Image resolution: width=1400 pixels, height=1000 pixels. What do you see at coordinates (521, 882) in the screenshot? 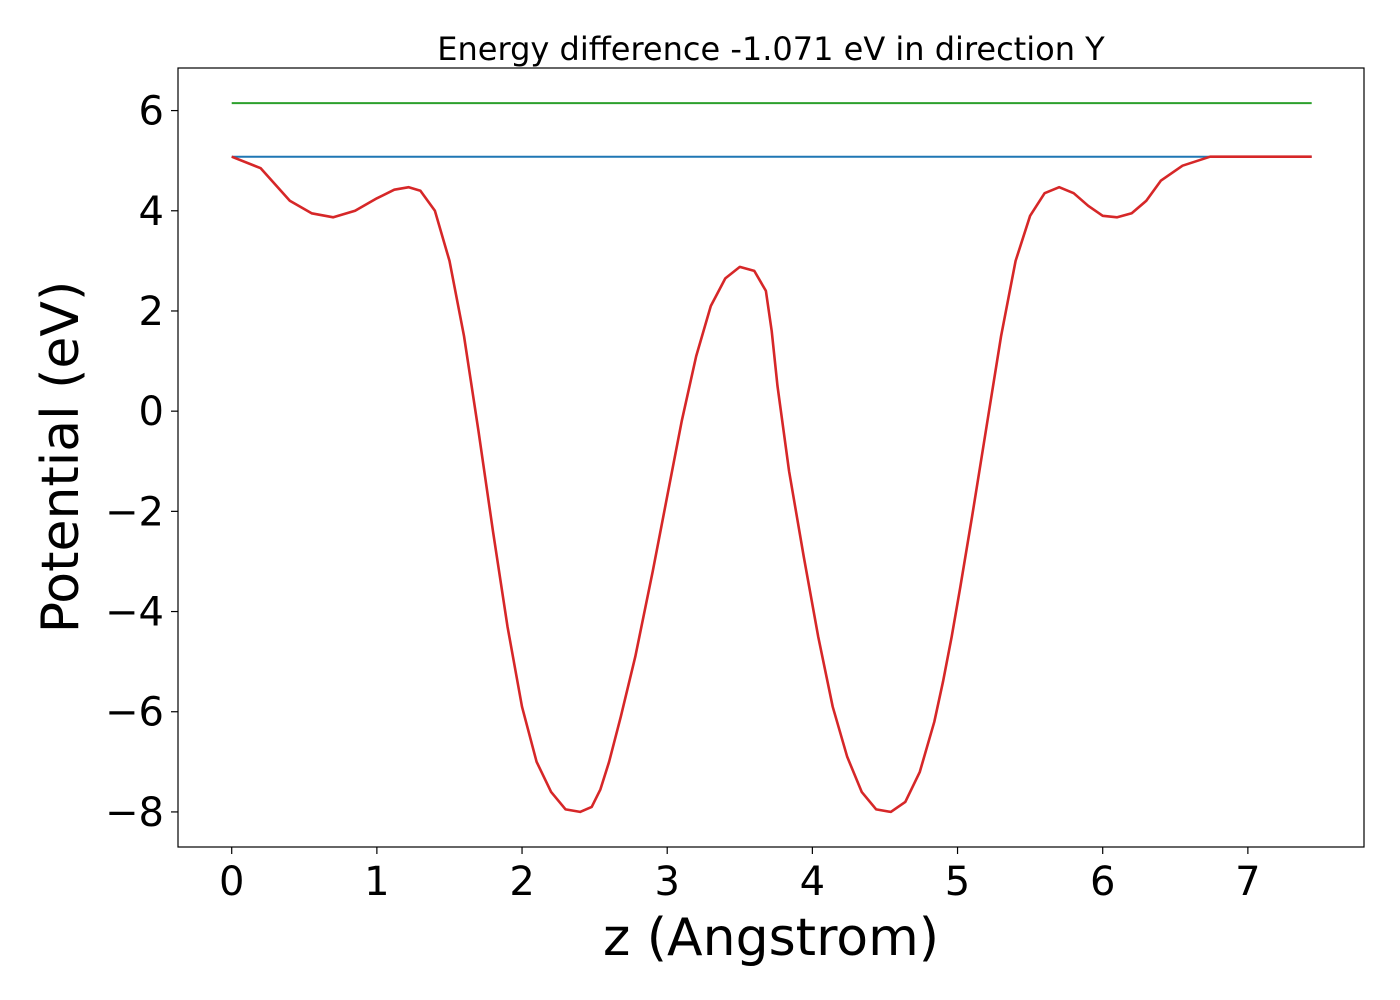
I see `x-tick-label: 2` at bounding box center [521, 882].